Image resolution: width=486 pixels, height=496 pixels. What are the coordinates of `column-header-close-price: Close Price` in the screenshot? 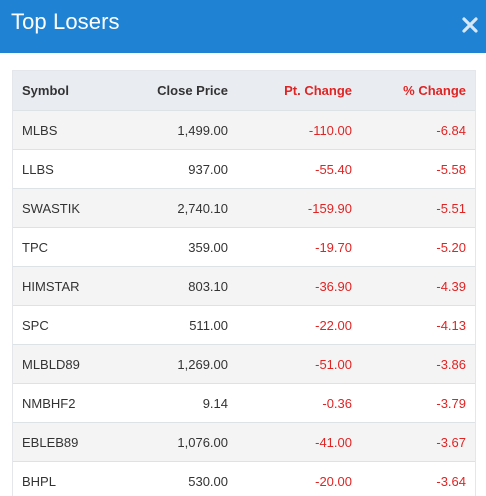 It's located at (170, 91).